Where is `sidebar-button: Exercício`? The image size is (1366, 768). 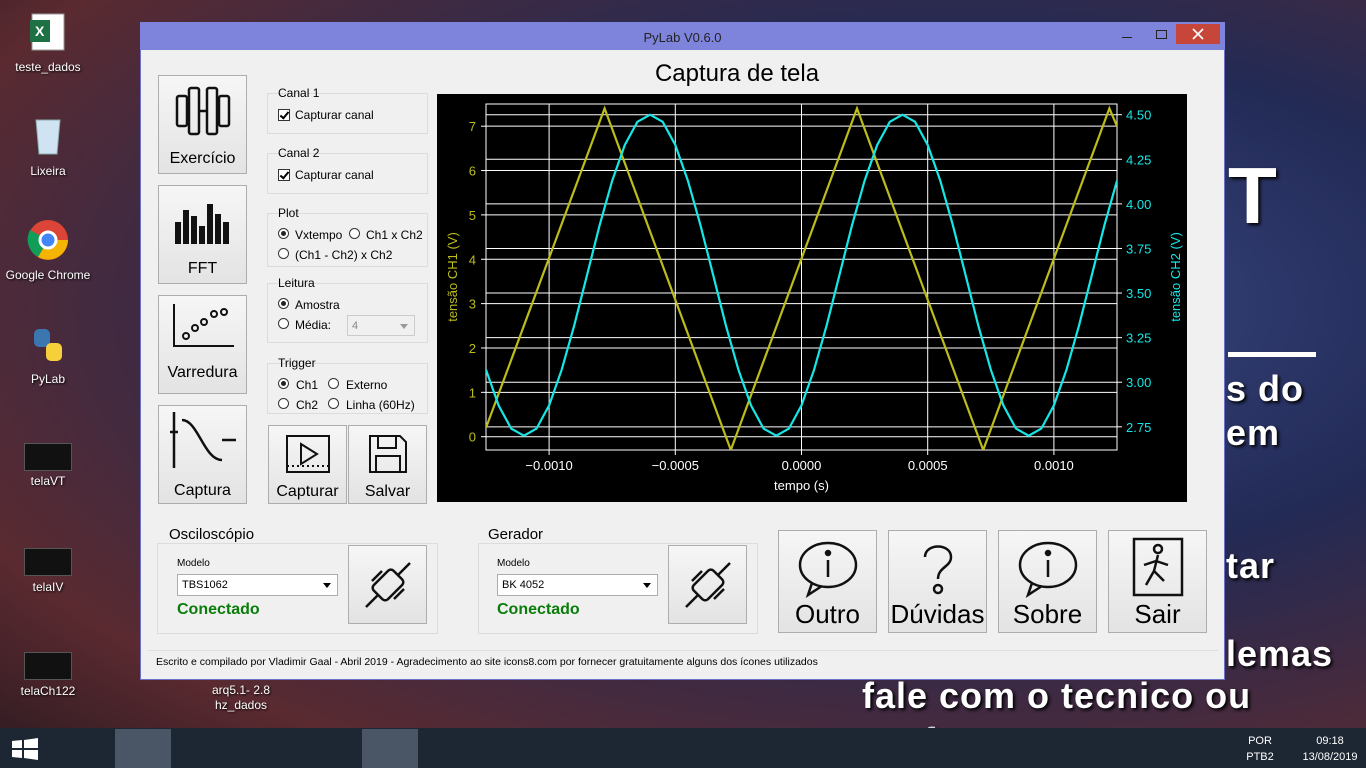
sidebar-button: Exercício is located at coordinates (202, 124).